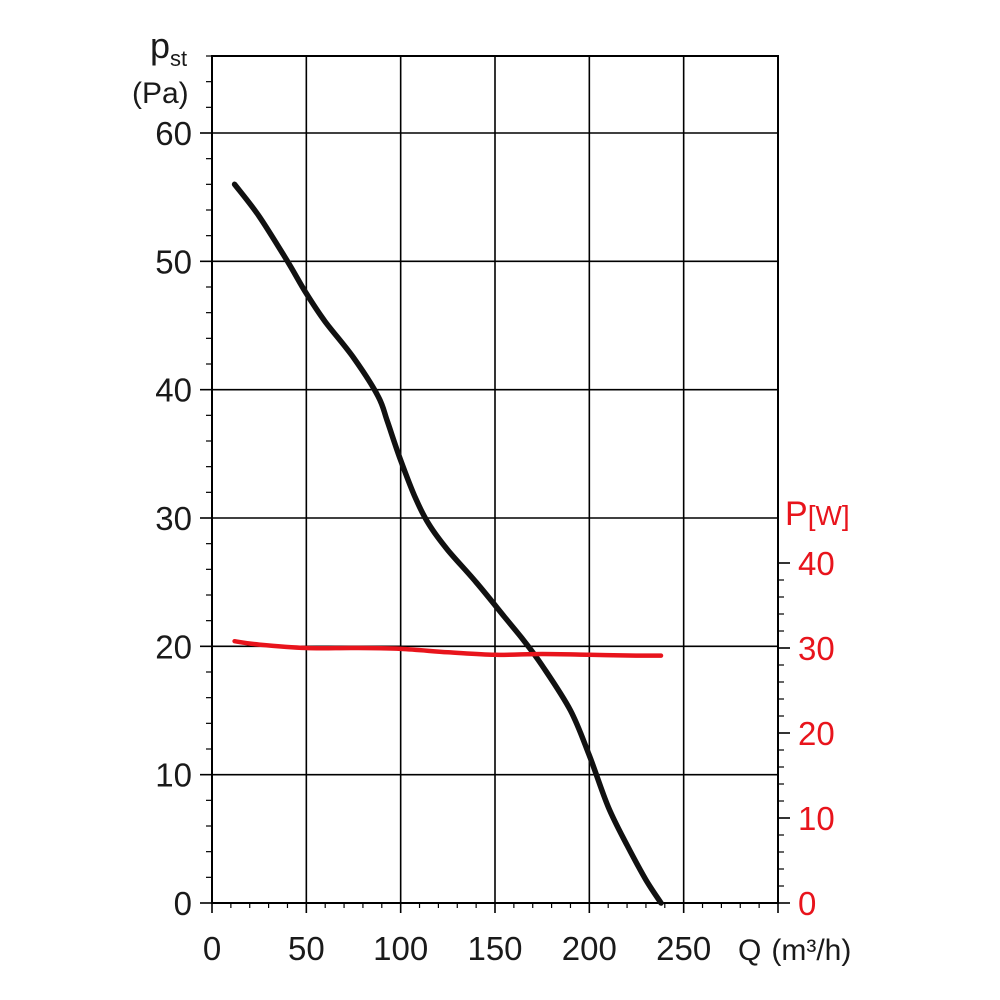 This screenshot has width=1000, height=1000. Describe the element at coordinates (448, 648) in the screenshot. I see `power-curve-line` at that location.